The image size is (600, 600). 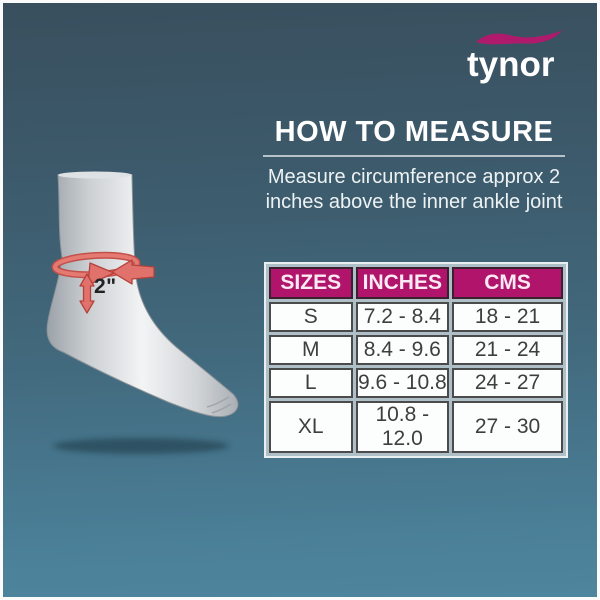 I want to click on size-cell: S, so click(x=311, y=317).